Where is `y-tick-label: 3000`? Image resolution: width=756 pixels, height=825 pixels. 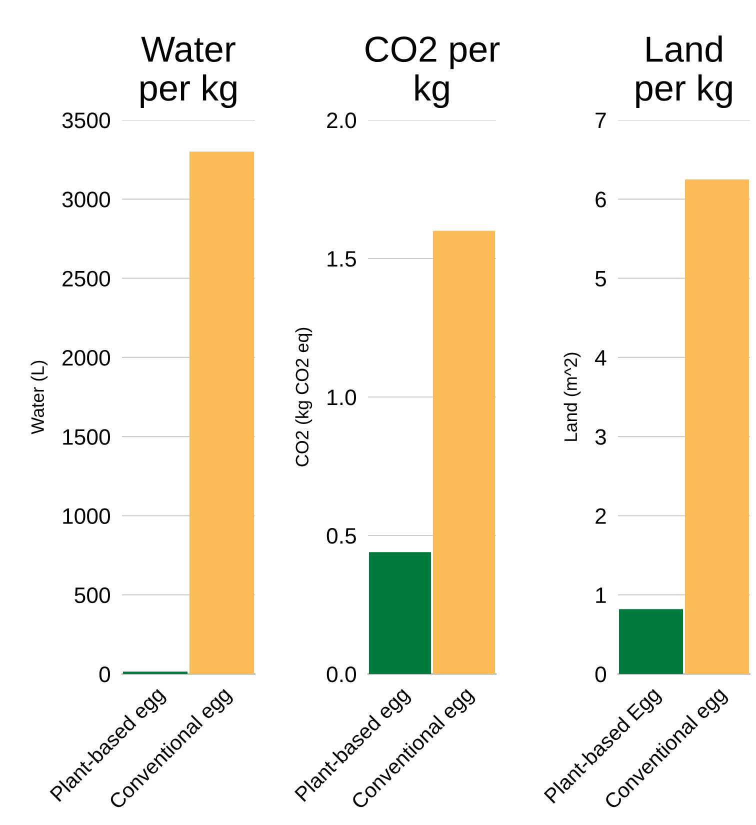 y-tick-label: 3000 is located at coordinates (86, 200).